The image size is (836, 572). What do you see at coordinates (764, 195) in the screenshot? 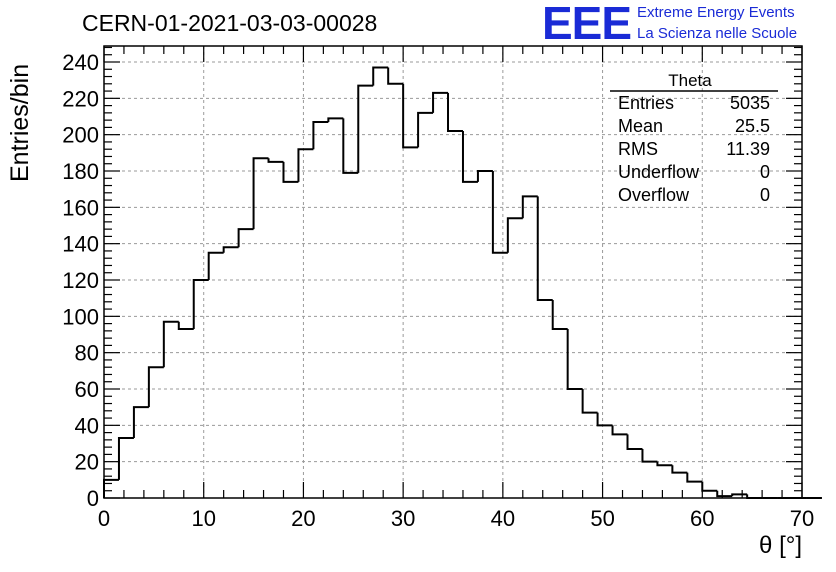
I see `stat-value-overflow: 0` at bounding box center [764, 195].